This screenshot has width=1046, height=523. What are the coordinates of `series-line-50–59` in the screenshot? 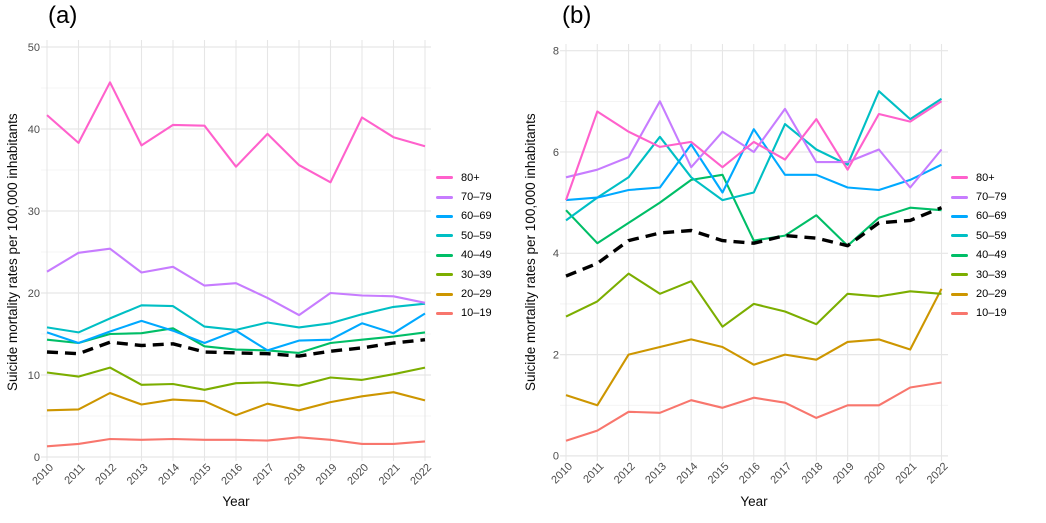 It's located at (754, 156).